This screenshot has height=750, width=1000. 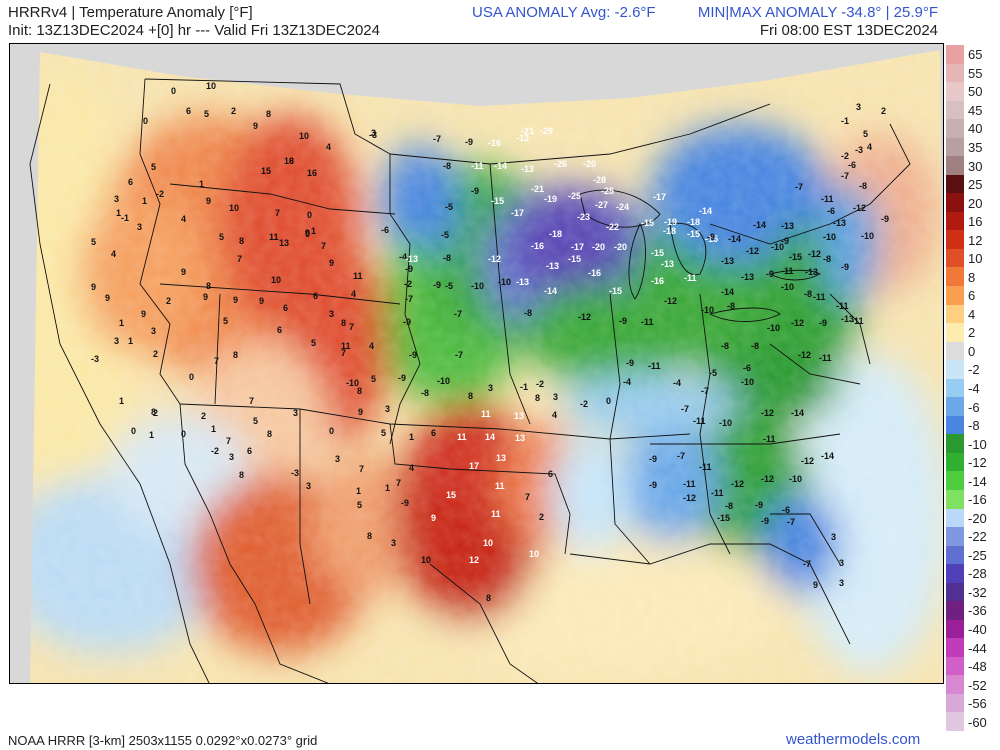 What do you see at coordinates (853, 739) in the screenshot?
I see `site-link: weathermodels.com` at bounding box center [853, 739].